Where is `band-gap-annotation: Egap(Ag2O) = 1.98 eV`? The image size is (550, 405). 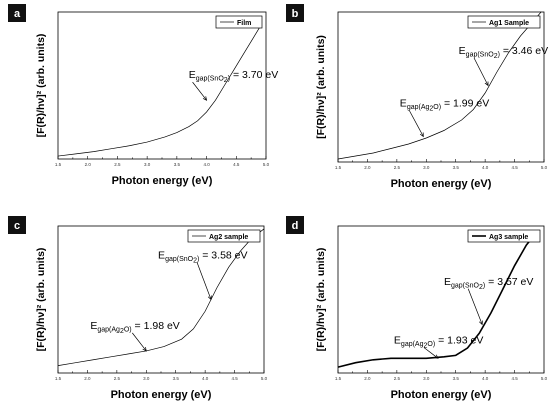 band-gap-annotation: Egap(Ag2O) = 1.98 eV is located at coordinates (134, 327).